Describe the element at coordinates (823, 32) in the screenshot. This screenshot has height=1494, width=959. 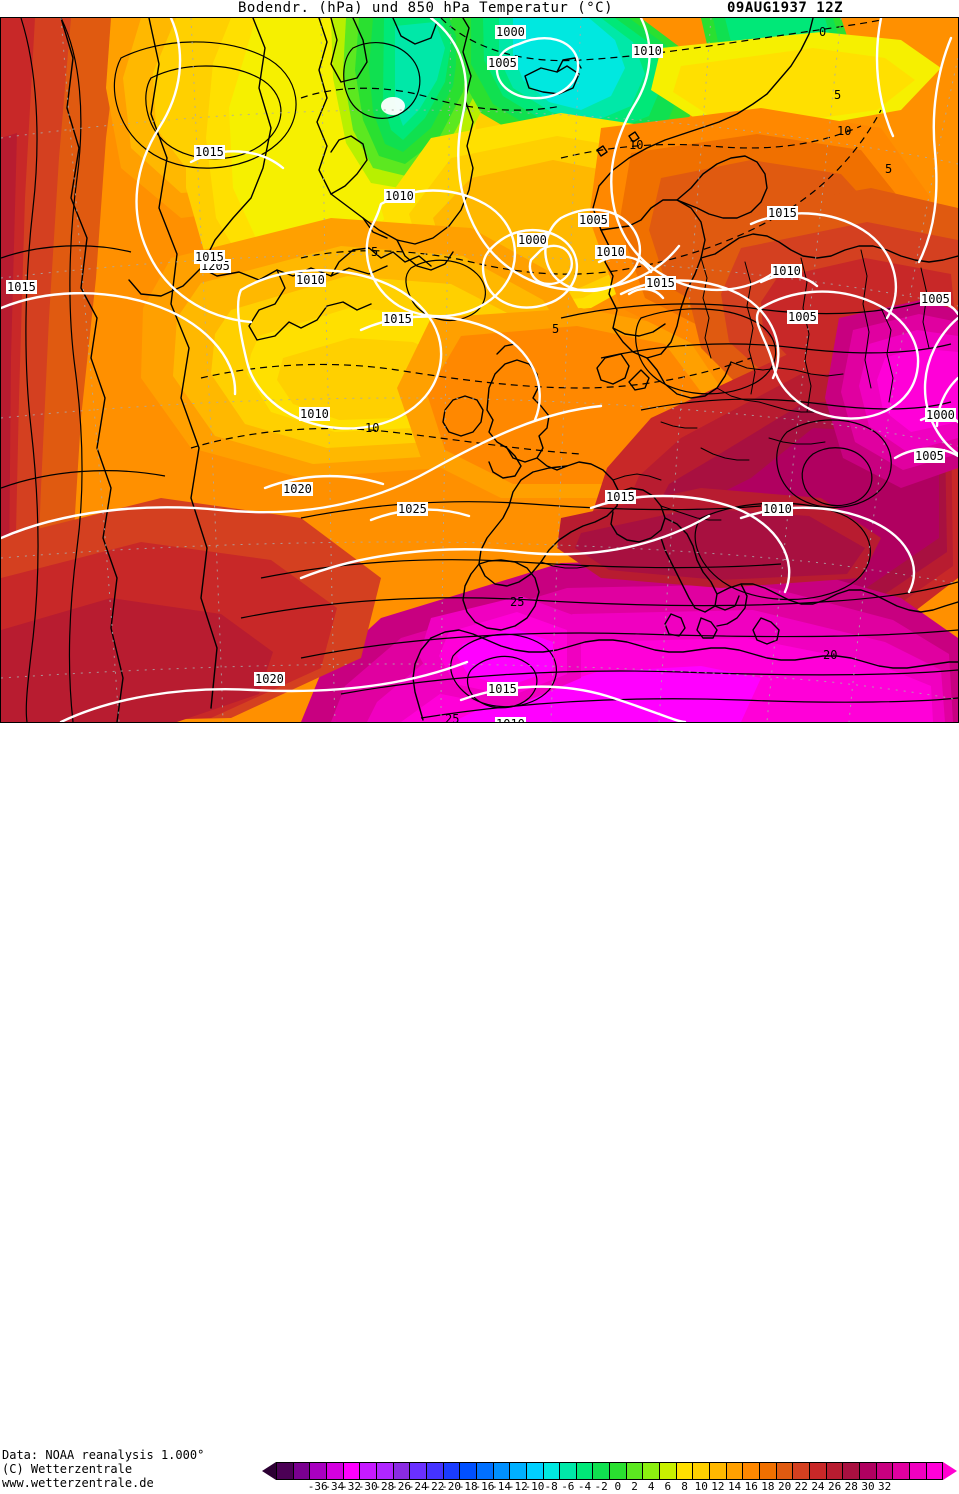
I see `temperature-contour-label: 0` at that location.